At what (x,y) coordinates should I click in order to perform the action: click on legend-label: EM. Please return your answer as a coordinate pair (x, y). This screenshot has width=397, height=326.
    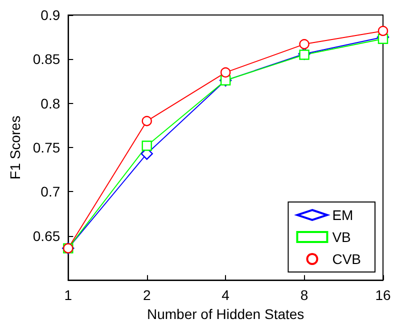
    Looking at the image, I should click on (343, 215).